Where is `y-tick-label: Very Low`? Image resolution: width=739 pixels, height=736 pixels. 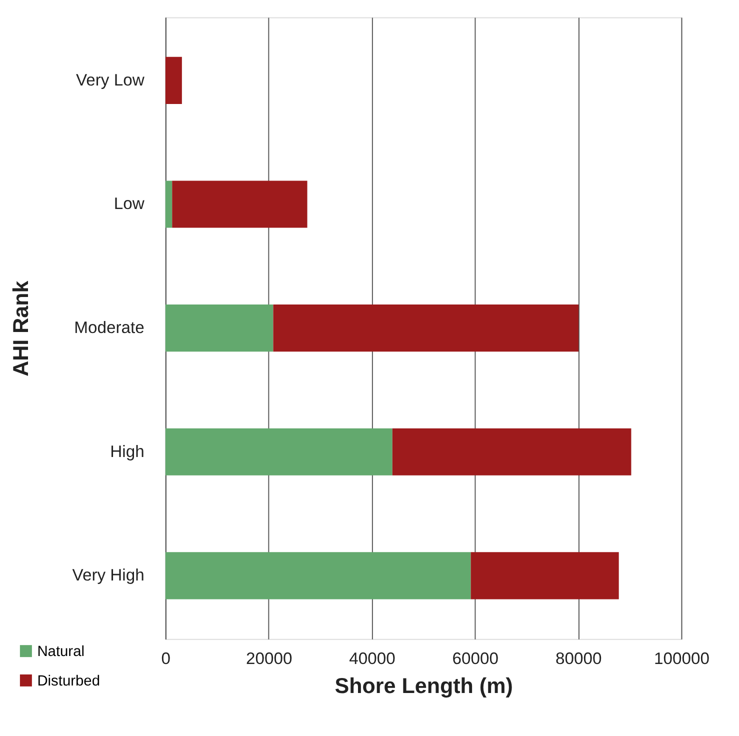 y-tick-label: Very Low is located at coordinates (111, 80).